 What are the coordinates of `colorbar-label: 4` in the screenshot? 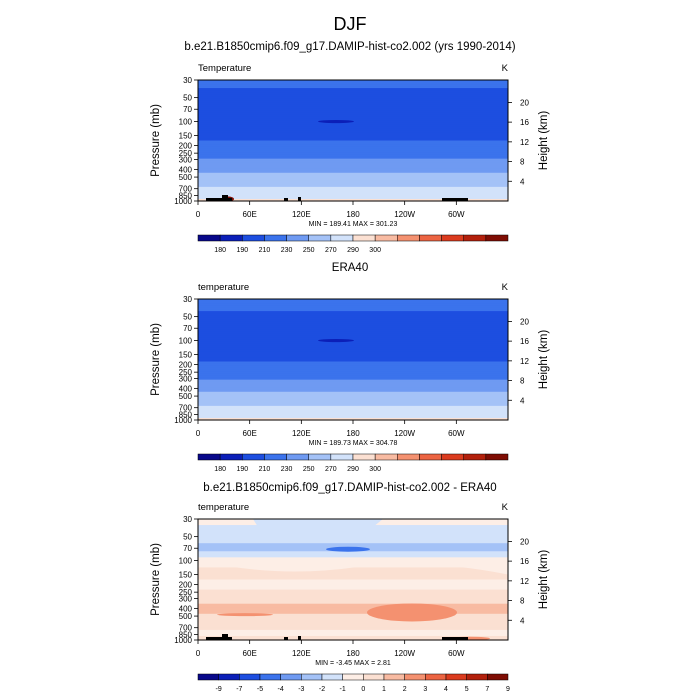 It's located at (446, 689).